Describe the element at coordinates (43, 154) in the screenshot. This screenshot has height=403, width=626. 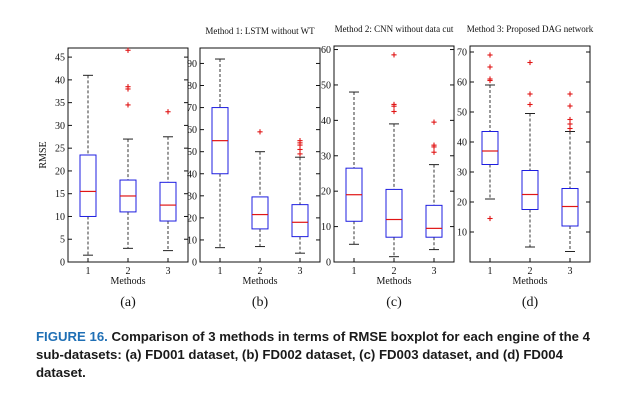
I see `y-axis-label: RMSE` at that location.